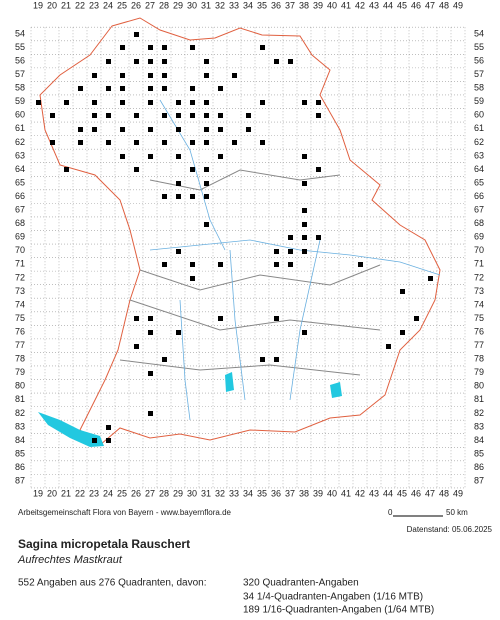 Image resolution: width=500 pixels, height=620 pixels. What do you see at coordinates (80, 493) in the screenshot?
I see `column-label: 22` at bounding box center [80, 493].